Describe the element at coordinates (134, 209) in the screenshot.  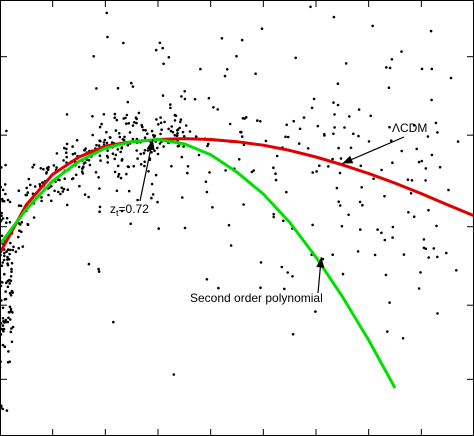
I see `zt-value: =0.72` at that location.